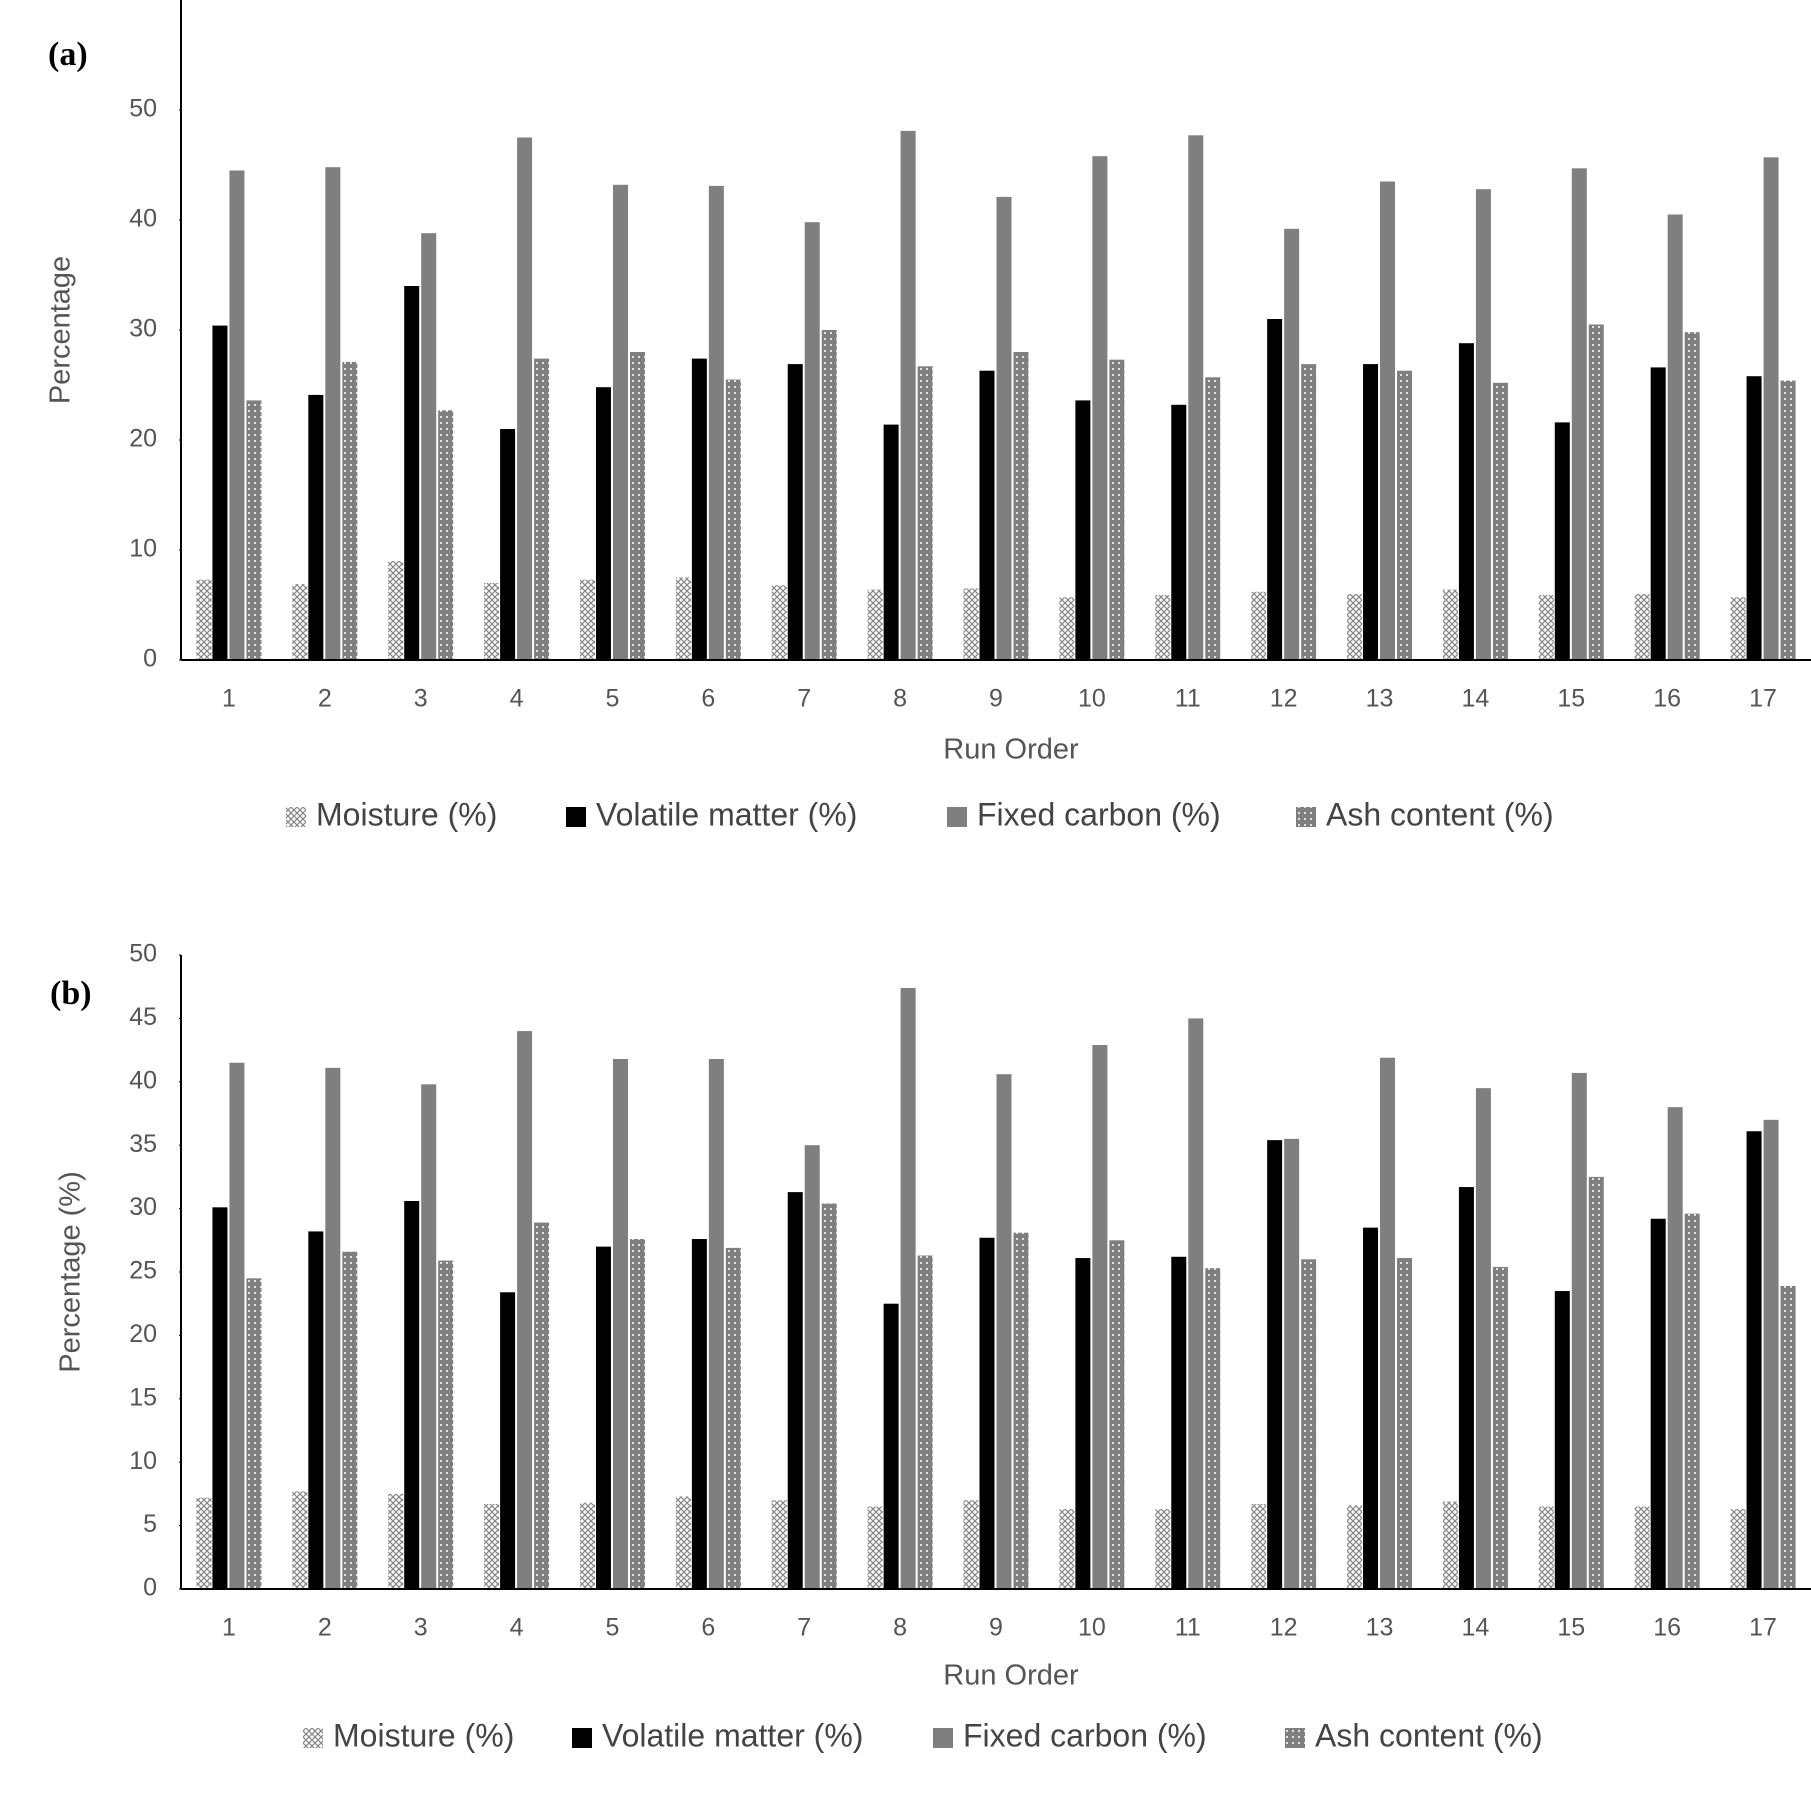  What do you see at coordinates (1085, 1735) in the screenshot?
I see `legend-label: Fixed carbon (%)` at bounding box center [1085, 1735].